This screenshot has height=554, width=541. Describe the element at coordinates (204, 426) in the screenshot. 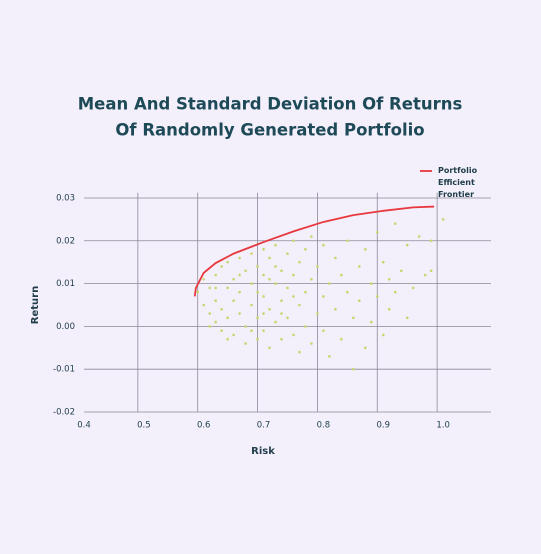

I see `x-tick-label: 0.6` at that location.